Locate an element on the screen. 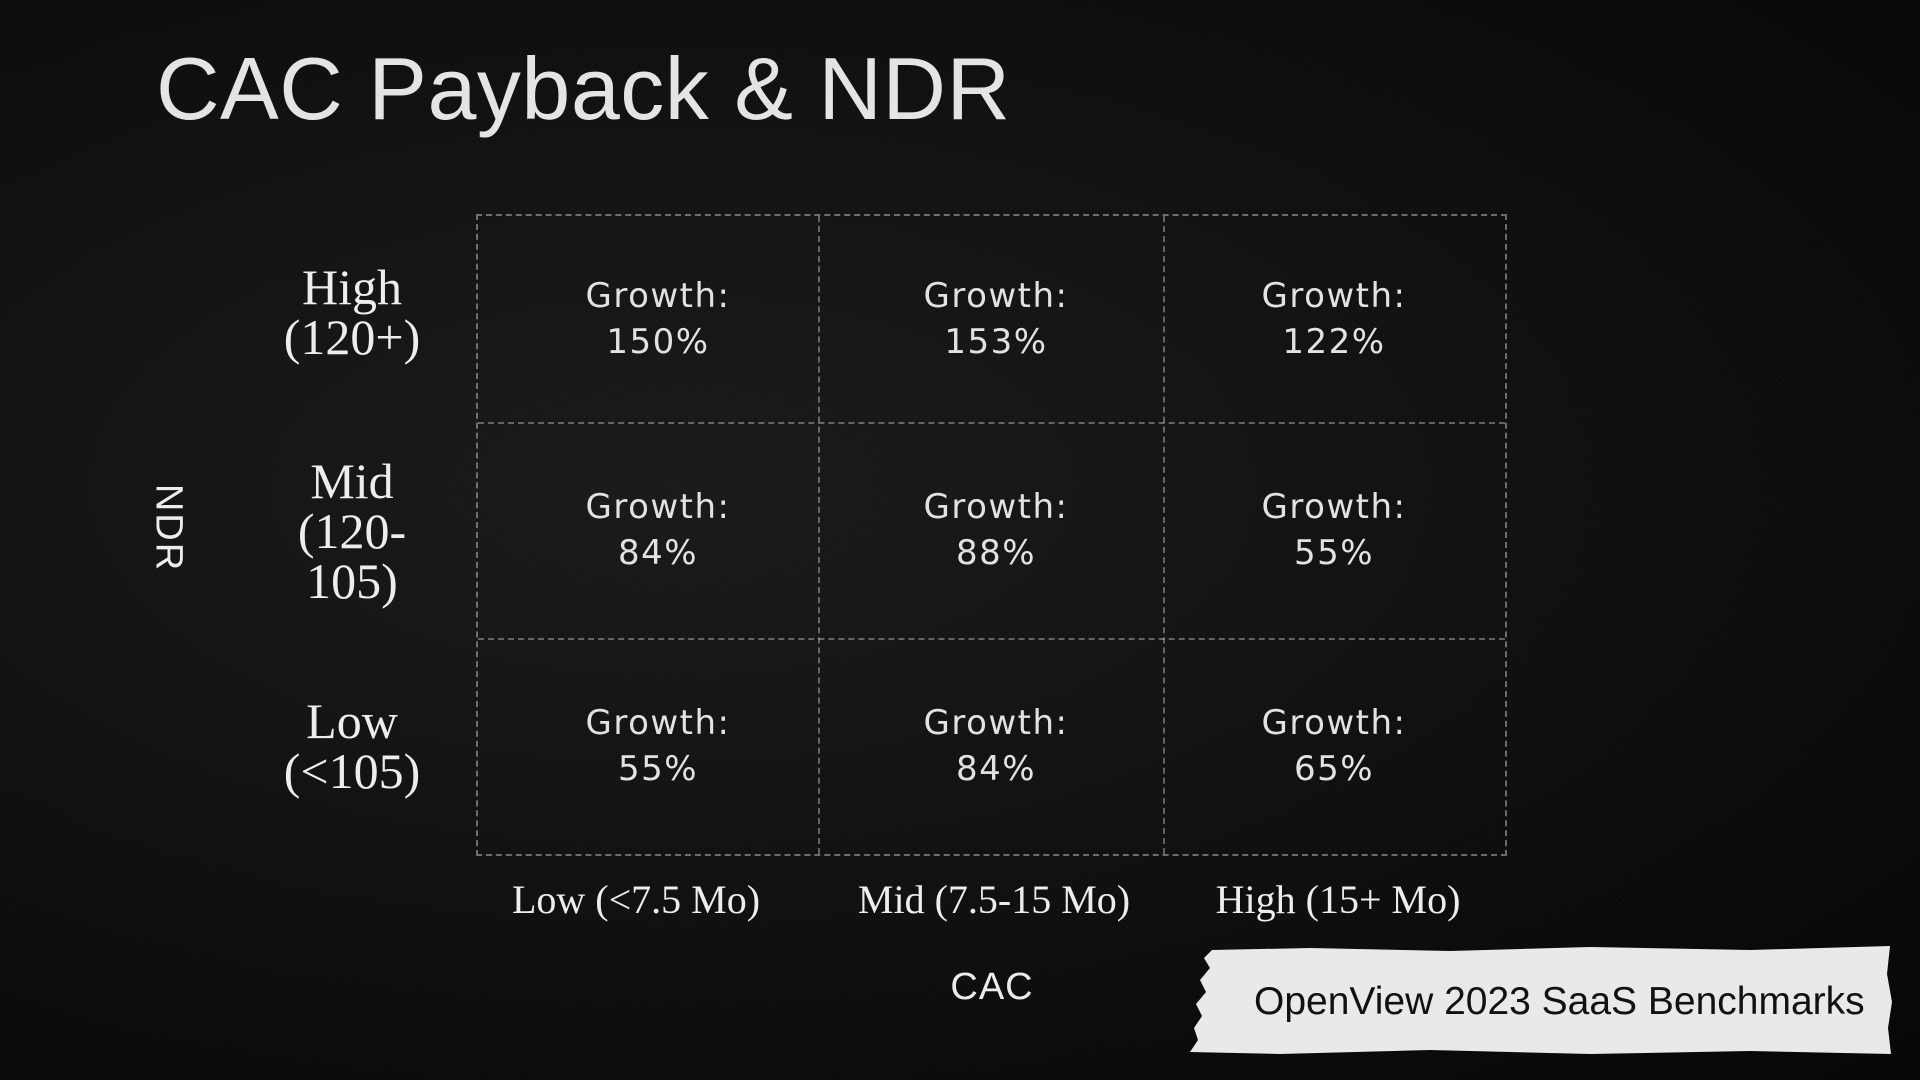 This screenshot has width=1920, height=1080. source-note: OpenView 2023 SaaS Benchmarks is located at coordinates (1559, 1001).